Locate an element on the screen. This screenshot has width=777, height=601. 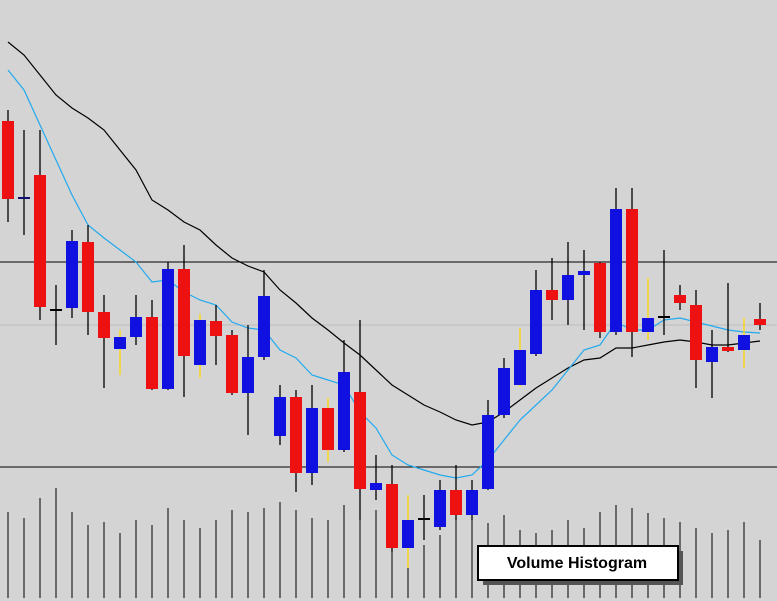
label-box is located at coordinates (578, 563).